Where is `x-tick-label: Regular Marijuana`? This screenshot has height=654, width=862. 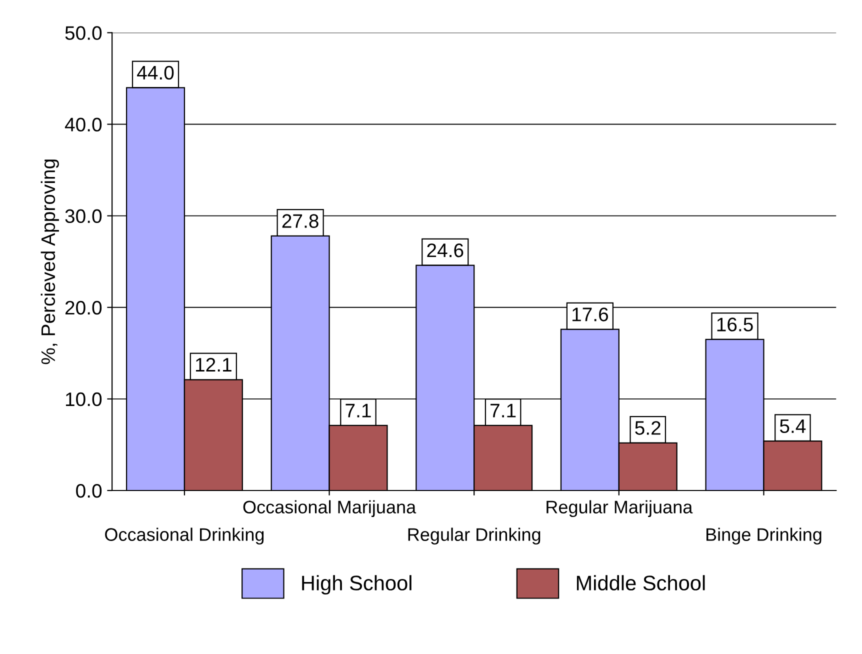 x-tick-label: Regular Marijuana is located at coordinates (619, 509).